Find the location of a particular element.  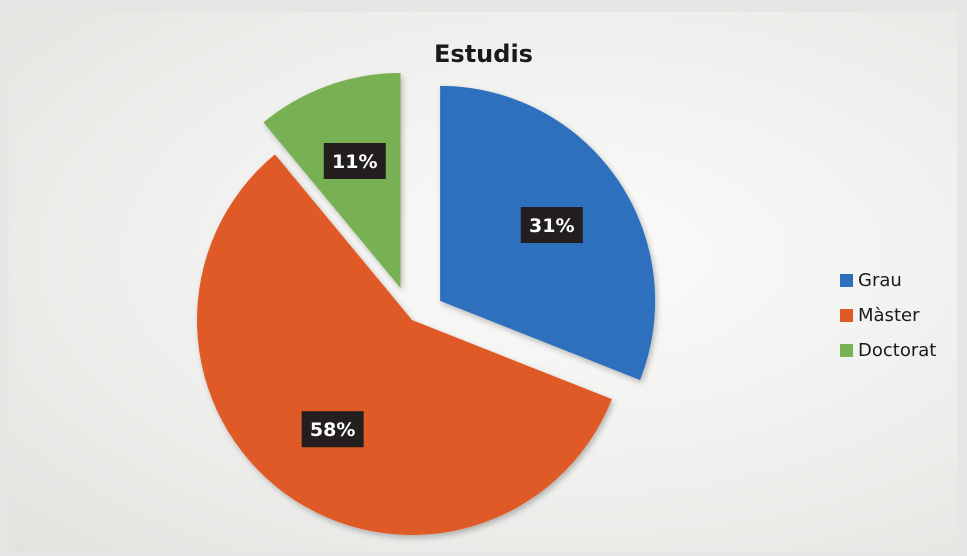

data-label-grau: 31% is located at coordinates (551, 225).